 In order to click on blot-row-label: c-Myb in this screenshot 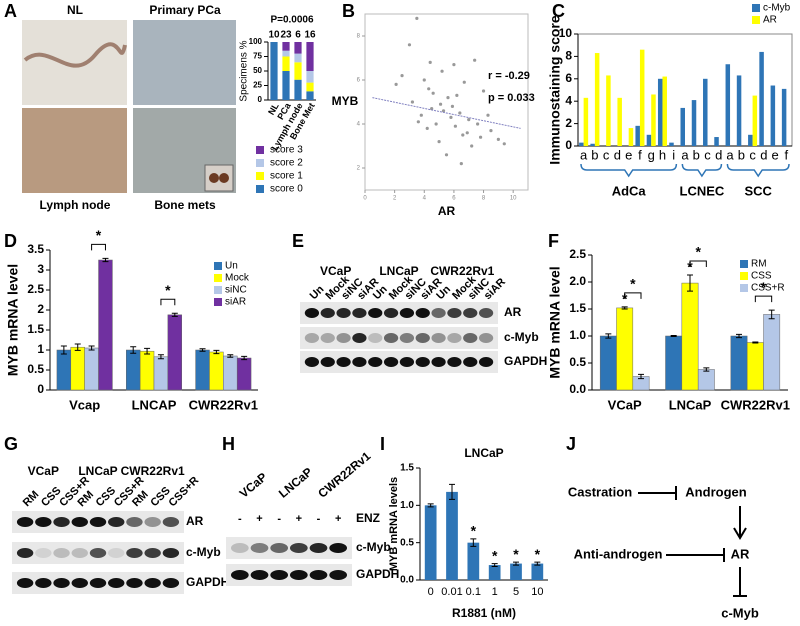, I will do `click(521, 337)`.